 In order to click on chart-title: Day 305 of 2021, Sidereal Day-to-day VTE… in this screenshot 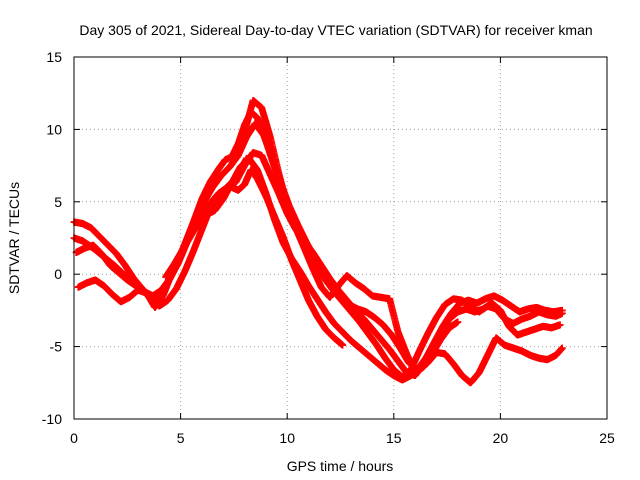, I will do `click(335, 30)`.